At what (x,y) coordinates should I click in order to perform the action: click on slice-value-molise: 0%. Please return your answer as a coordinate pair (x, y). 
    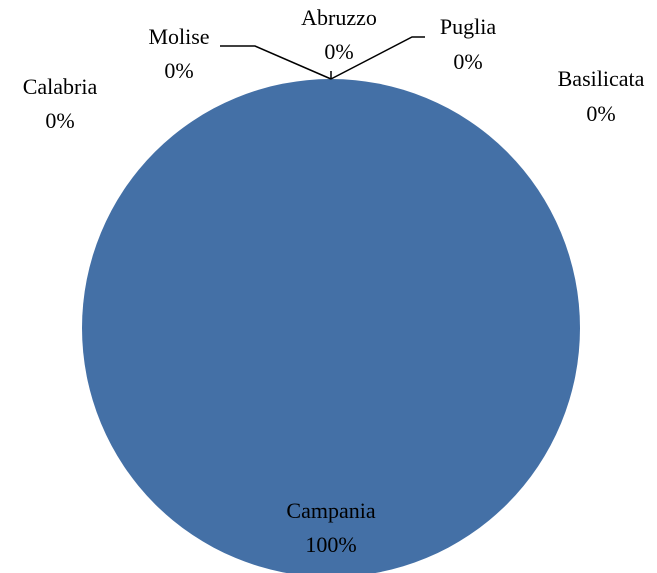
    Looking at the image, I should click on (178, 70).